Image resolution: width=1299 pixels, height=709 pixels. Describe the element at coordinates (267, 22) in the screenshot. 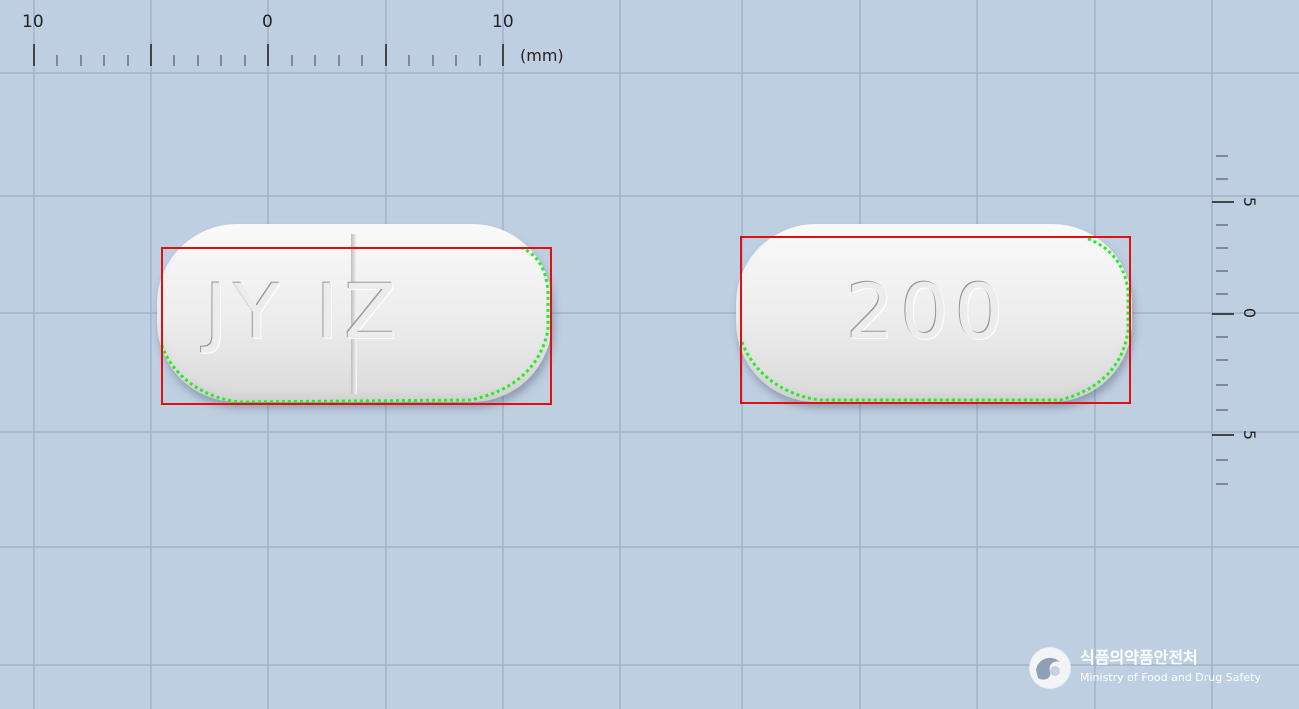

I see `ruler-top-label-zero: 0` at that location.